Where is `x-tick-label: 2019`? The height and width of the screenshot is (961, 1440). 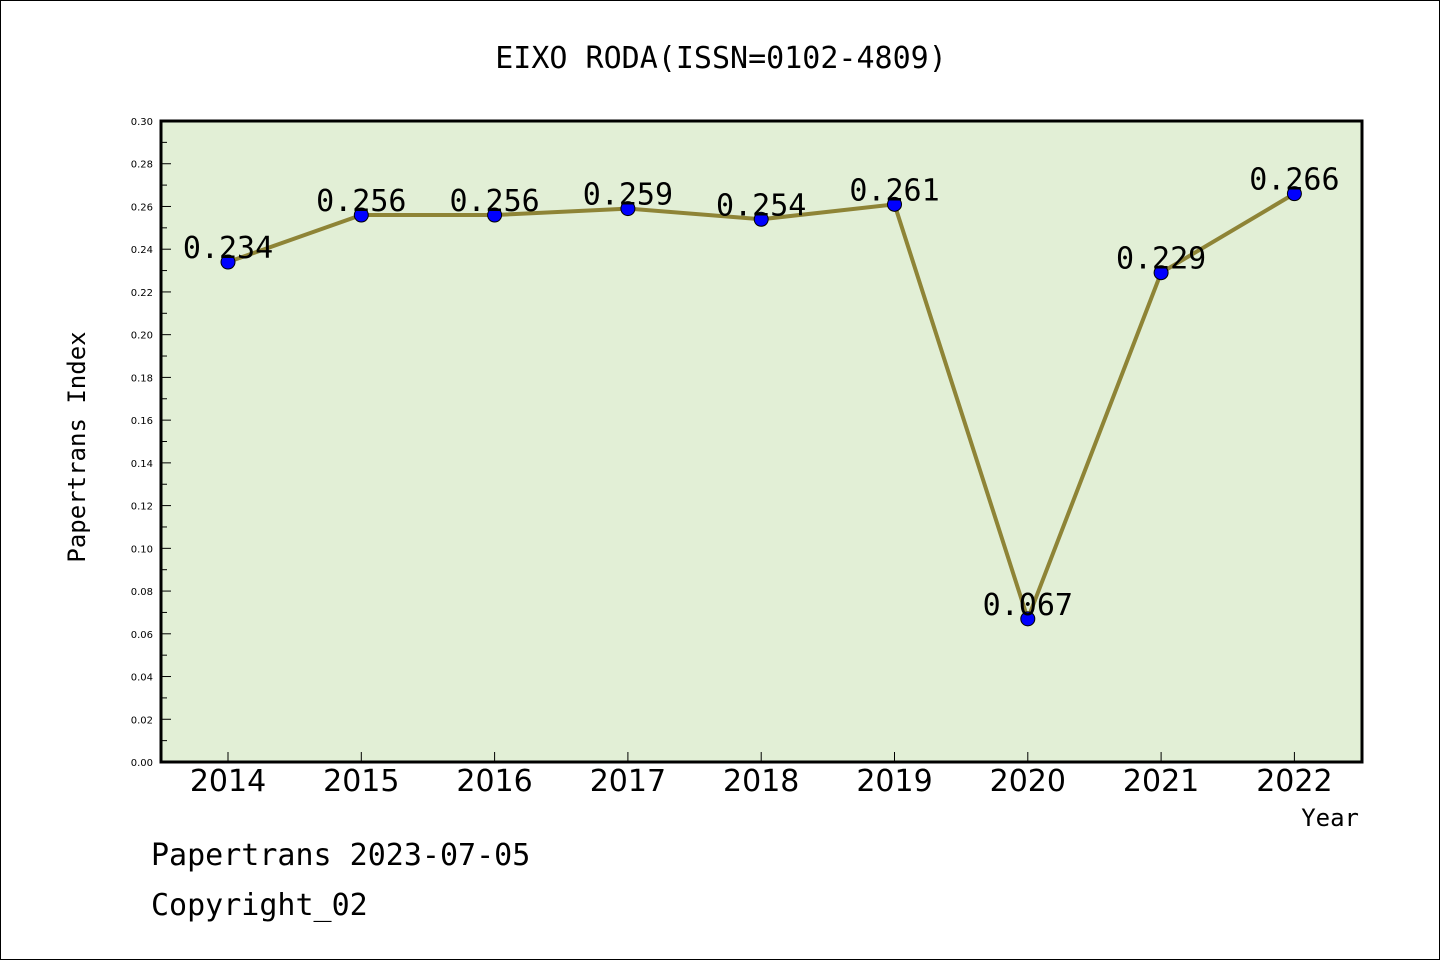 x-tick-label: 2019 is located at coordinates (894, 781).